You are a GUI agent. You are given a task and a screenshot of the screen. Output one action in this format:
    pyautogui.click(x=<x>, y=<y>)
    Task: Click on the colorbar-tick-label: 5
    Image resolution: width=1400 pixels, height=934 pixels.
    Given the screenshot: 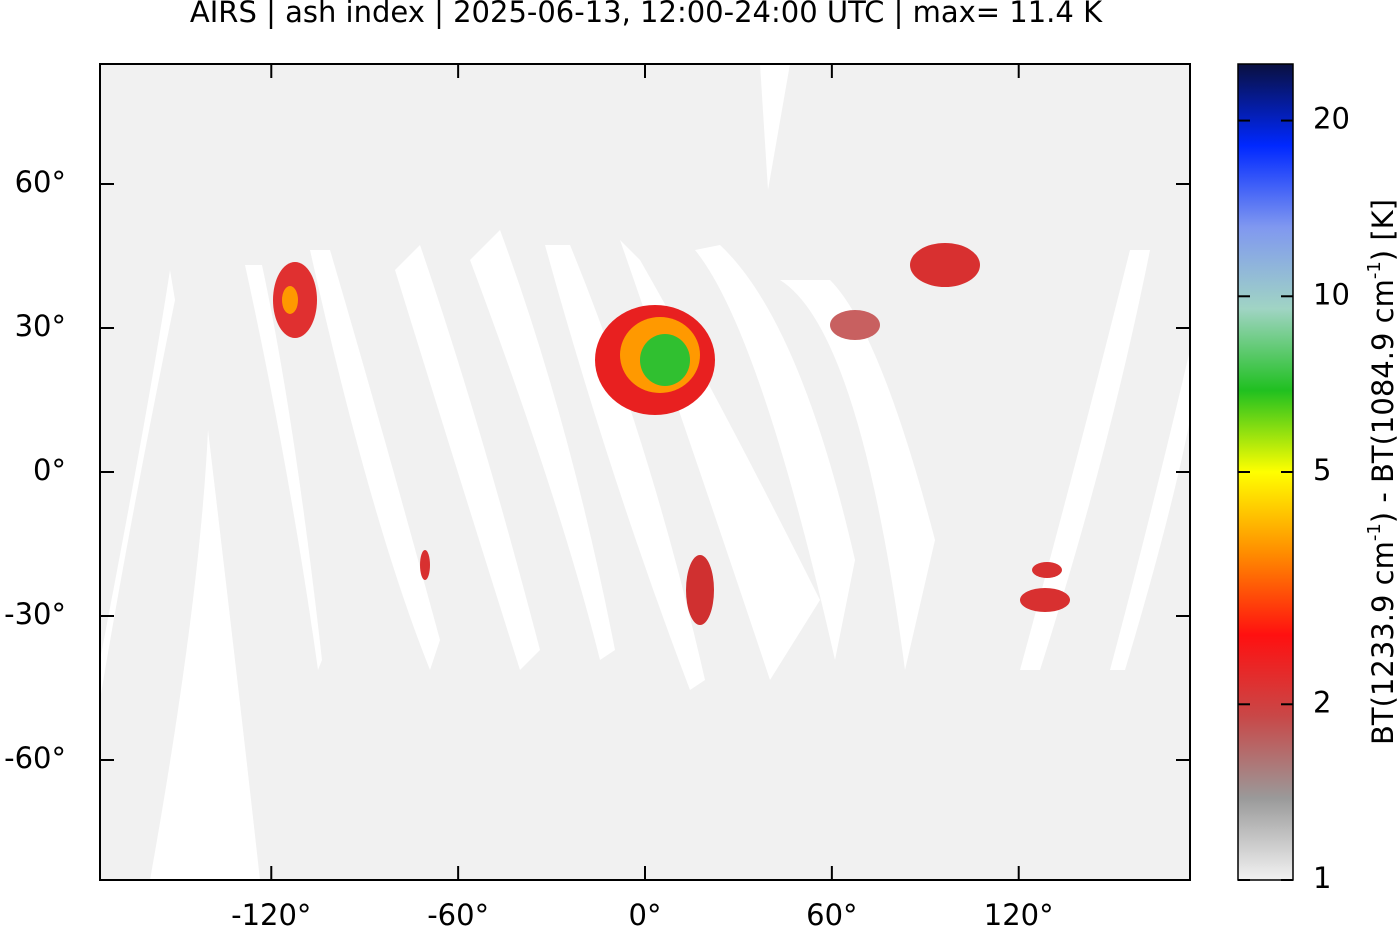 What is the action you would take?
    pyautogui.click(x=1322, y=470)
    